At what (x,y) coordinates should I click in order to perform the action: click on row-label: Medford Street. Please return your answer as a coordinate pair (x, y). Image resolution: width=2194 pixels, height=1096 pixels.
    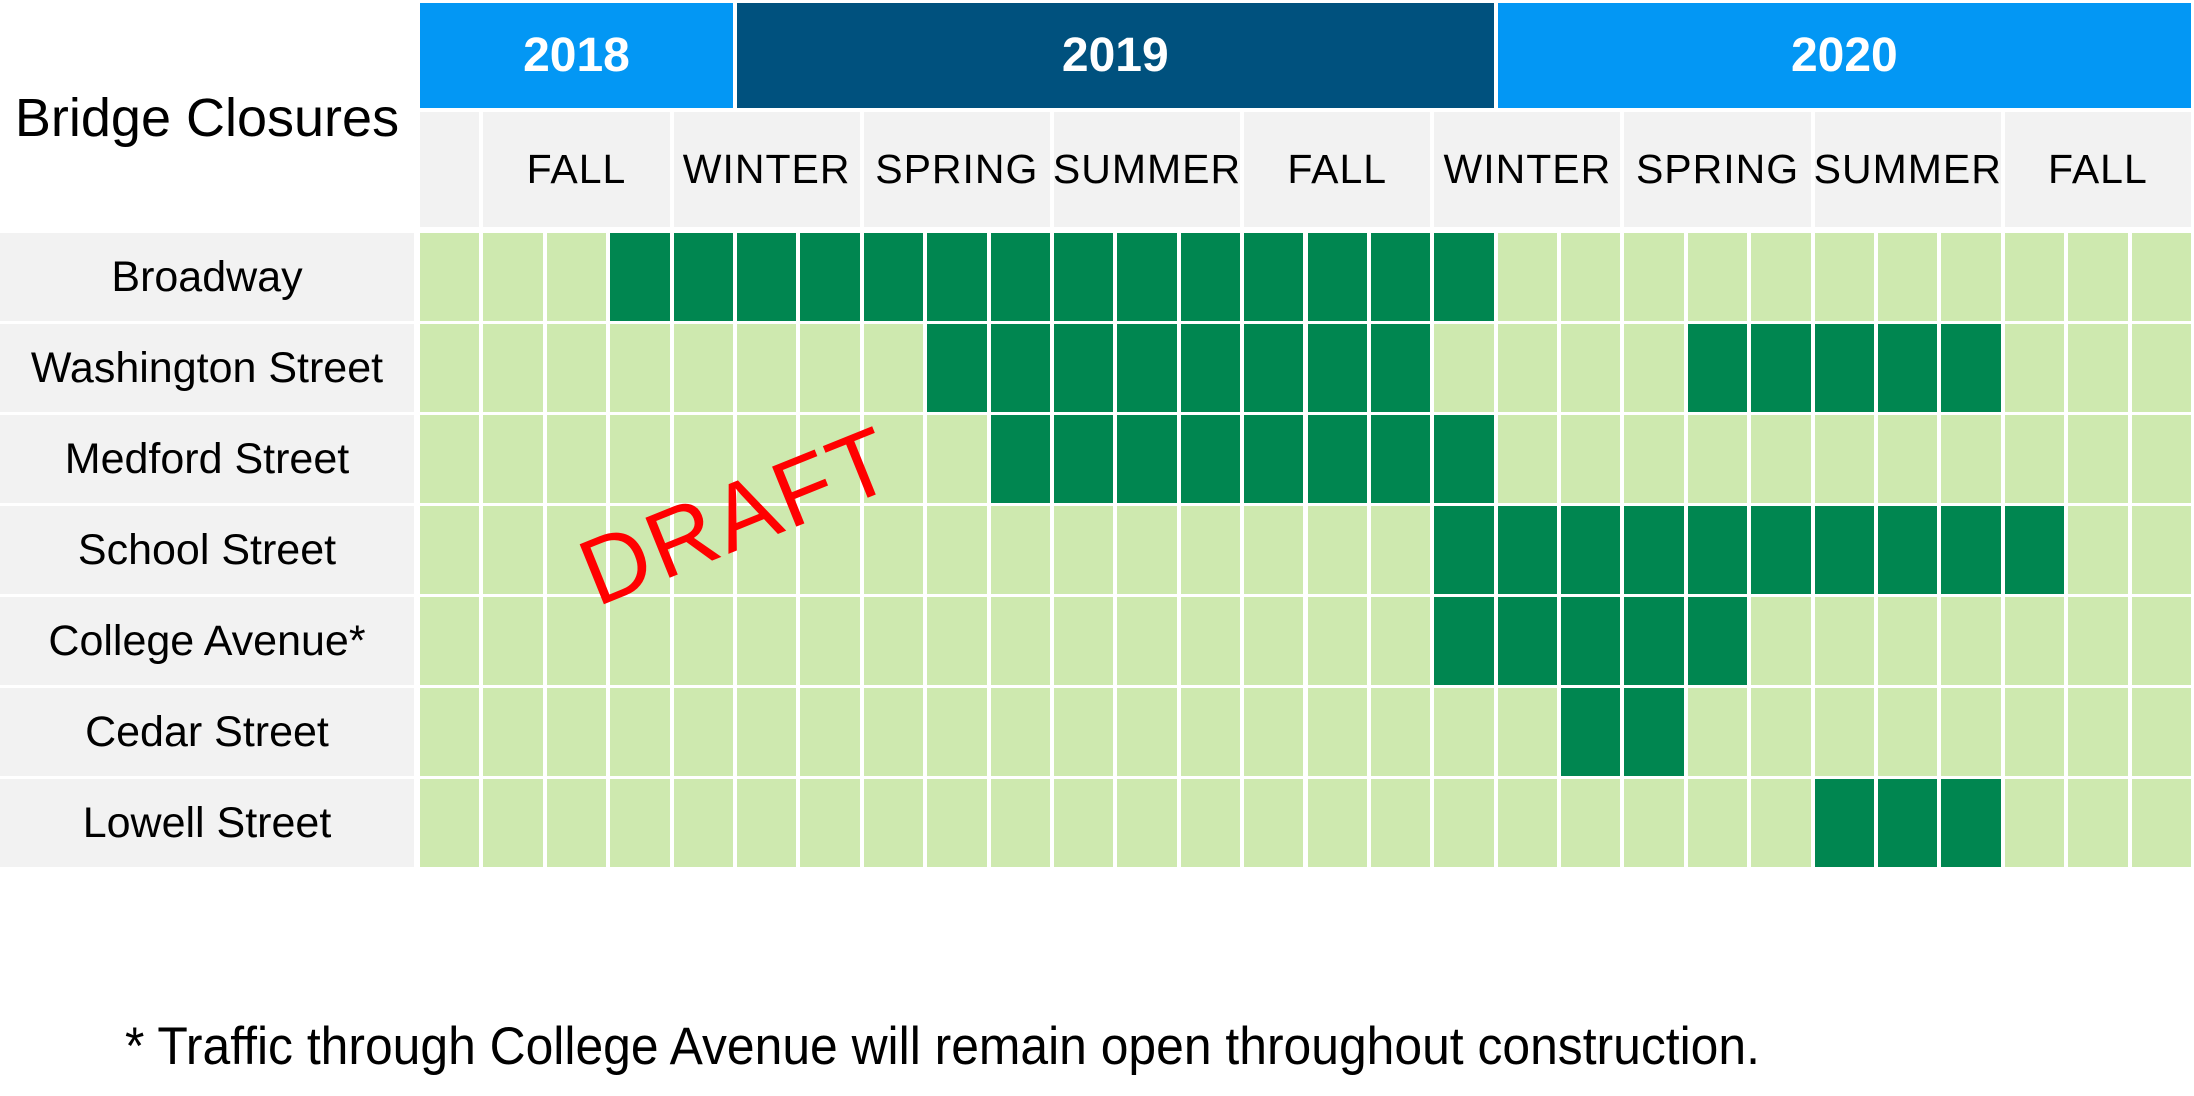
    Looking at the image, I should click on (207, 459).